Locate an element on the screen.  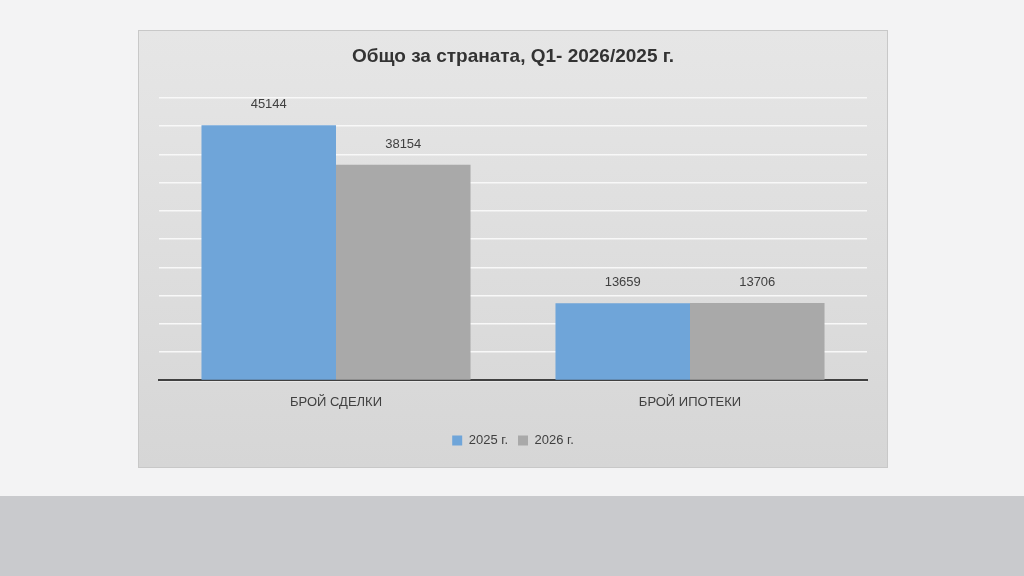
x-tick-label: БРОЙ ИПОТЕКИ is located at coordinates (690, 401).